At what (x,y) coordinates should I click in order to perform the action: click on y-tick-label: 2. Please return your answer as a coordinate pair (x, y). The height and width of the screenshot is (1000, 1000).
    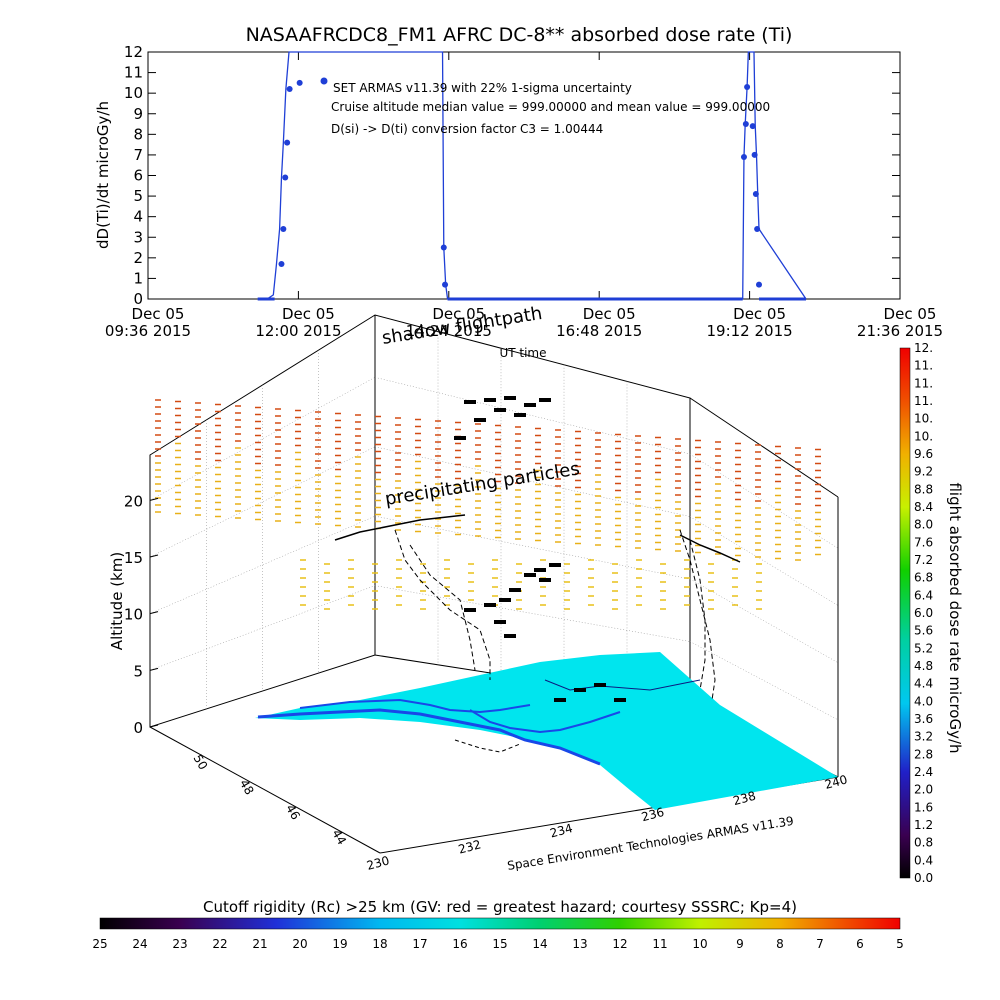
    Looking at the image, I should click on (138, 258).